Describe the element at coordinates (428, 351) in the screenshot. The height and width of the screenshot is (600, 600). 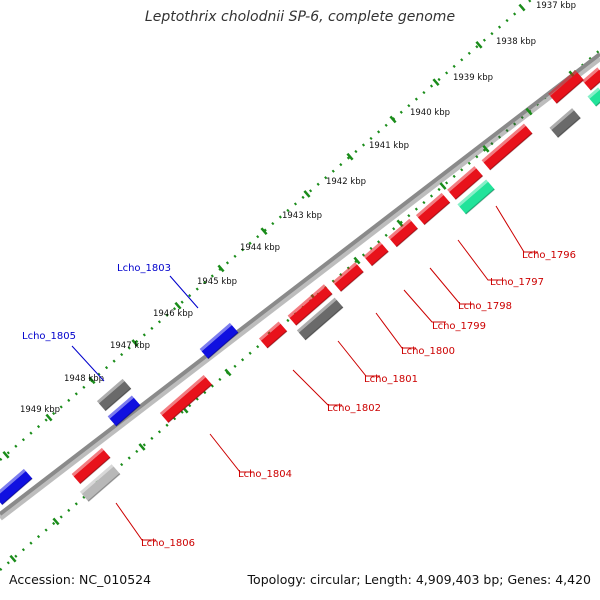
I see `gene-label: Lcho_1800` at that location.